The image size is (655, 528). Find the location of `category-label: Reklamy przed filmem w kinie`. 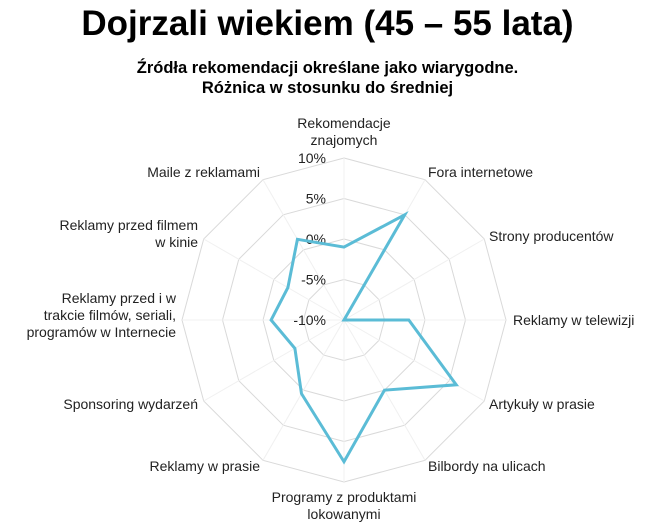

category-label: Reklamy przed filmem w kinie is located at coordinates (129, 233).